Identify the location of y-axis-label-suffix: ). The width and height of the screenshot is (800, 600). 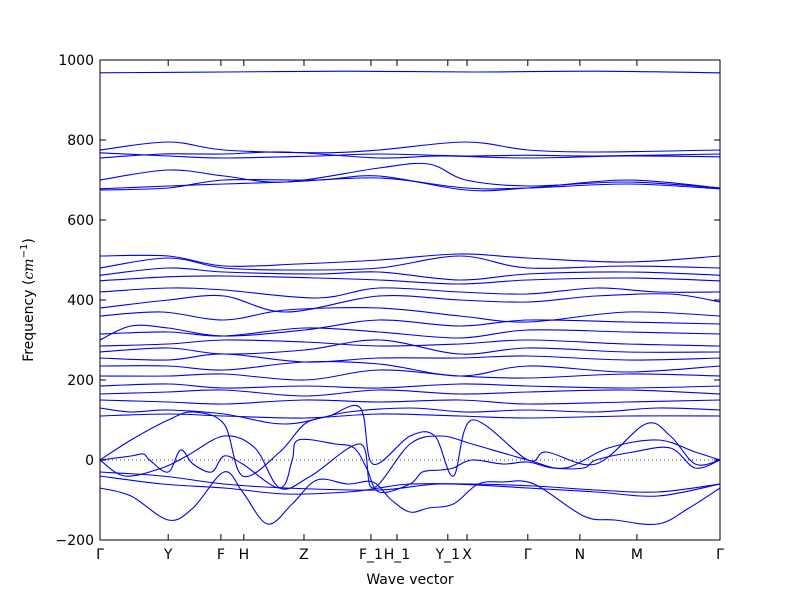
(29, 240).